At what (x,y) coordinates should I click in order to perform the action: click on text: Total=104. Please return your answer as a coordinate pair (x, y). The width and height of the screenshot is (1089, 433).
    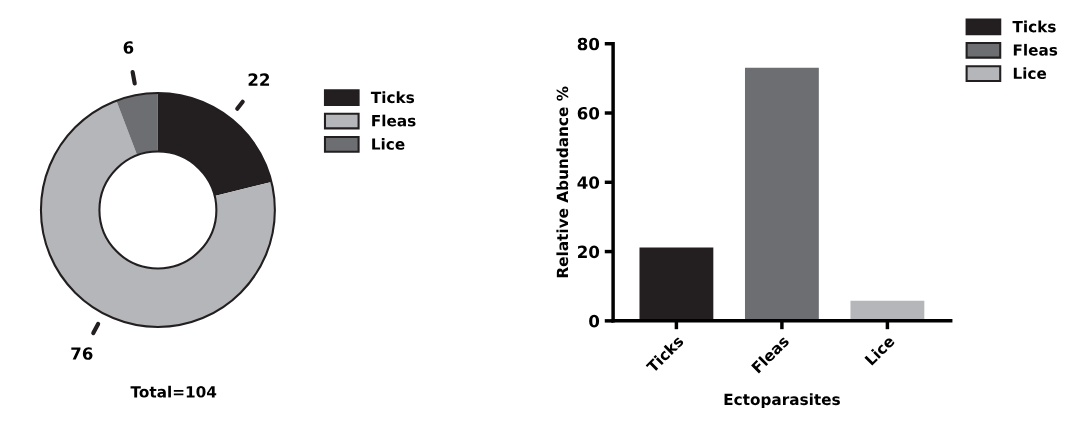
    Looking at the image, I should click on (173, 391).